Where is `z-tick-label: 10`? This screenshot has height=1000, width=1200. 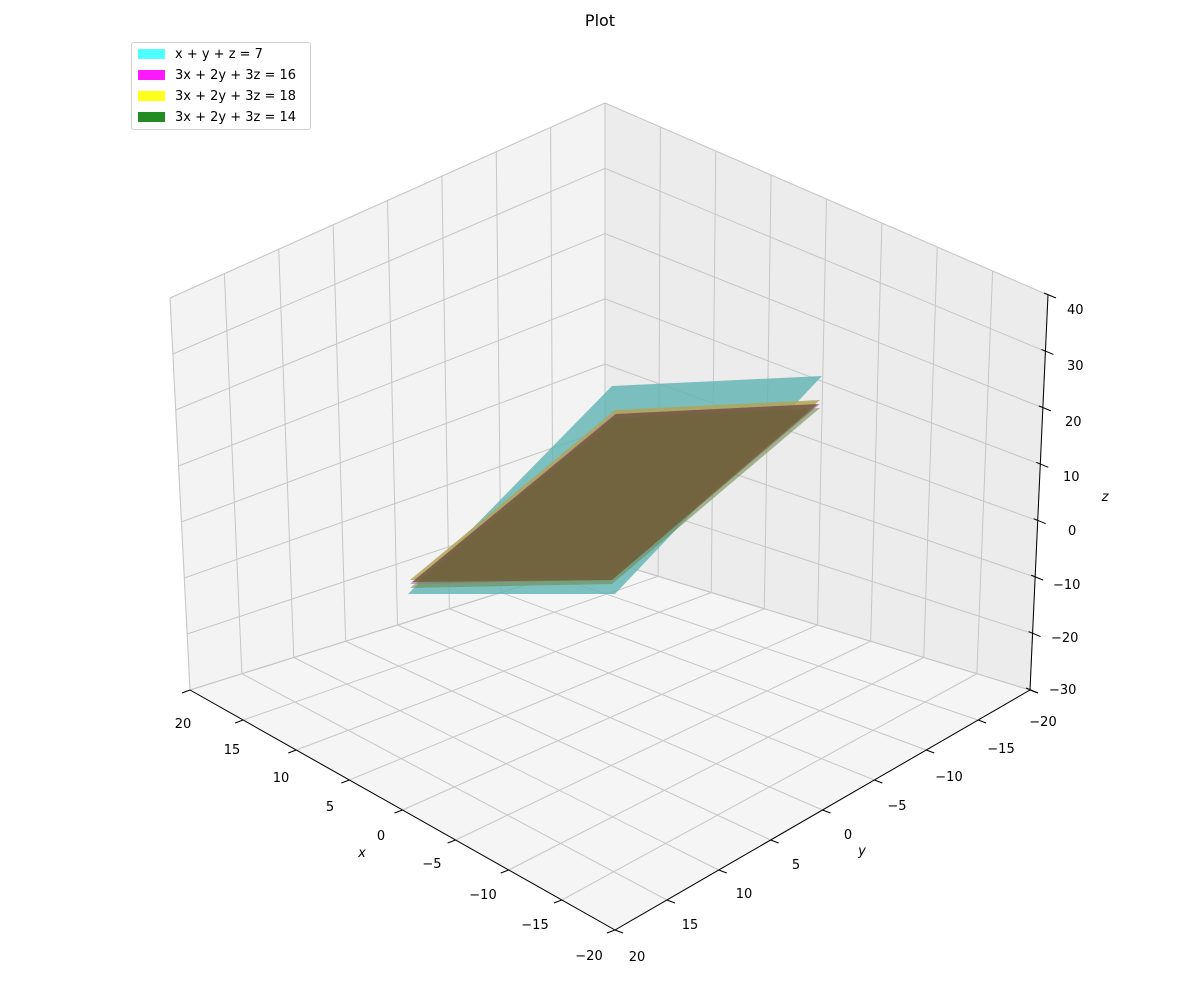
z-tick-label: 10 is located at coordinates (1071, 477).